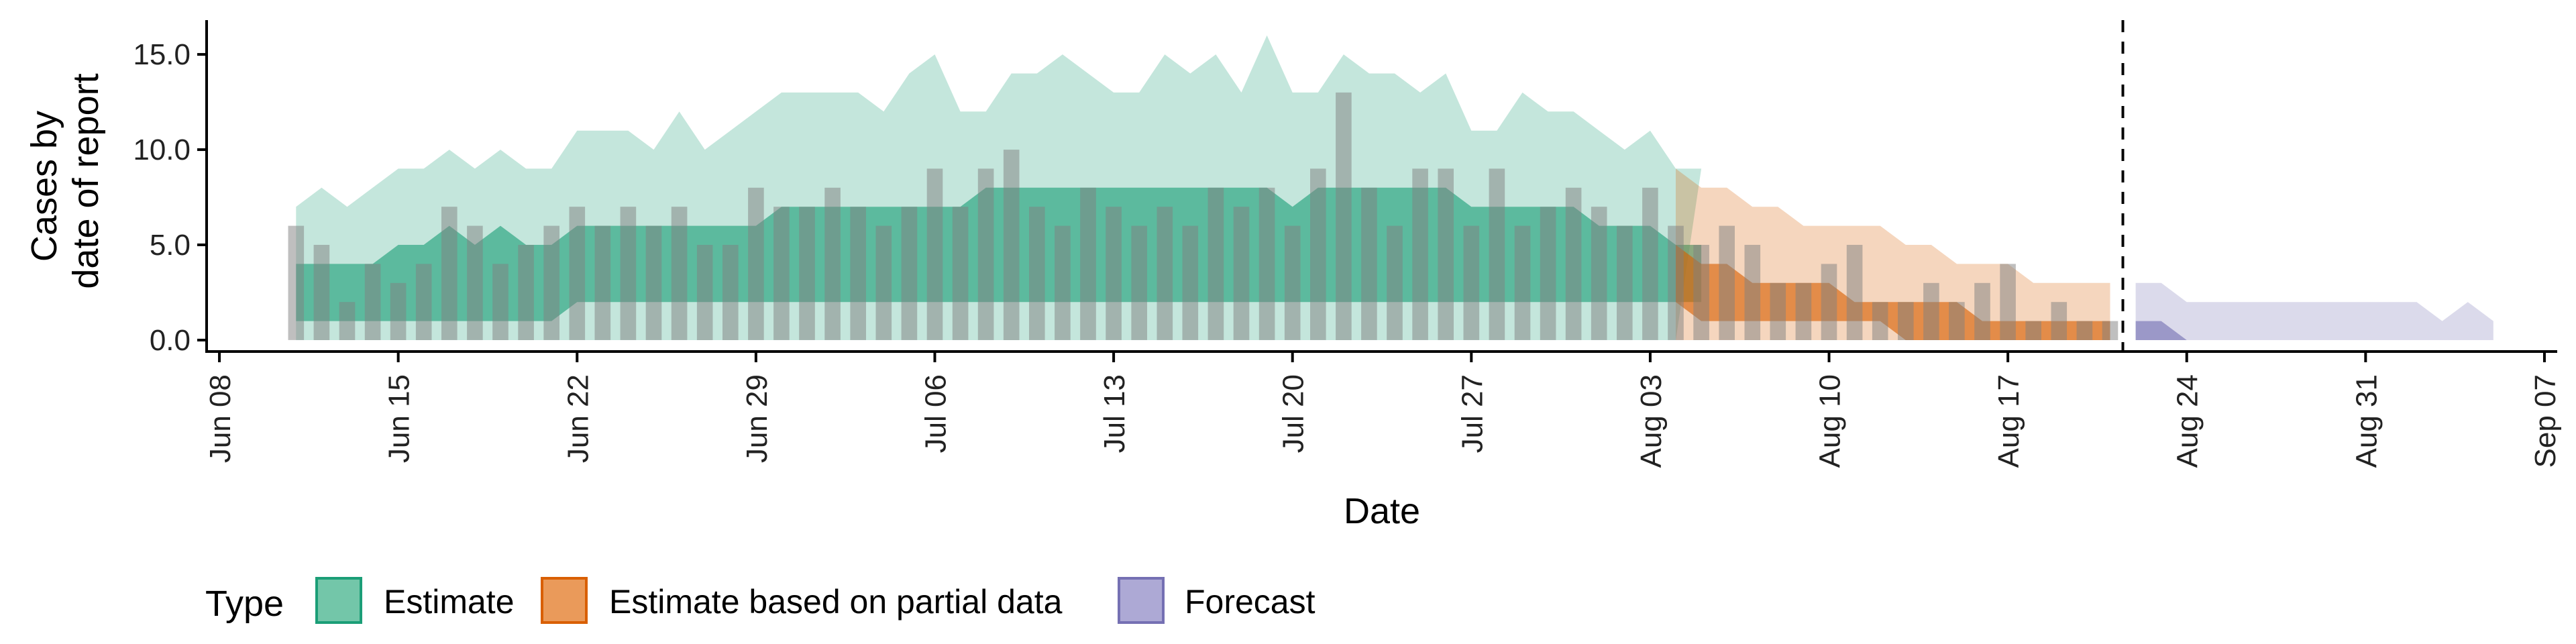  I want to click on legend-swatch-estimate, so click(338, 600).